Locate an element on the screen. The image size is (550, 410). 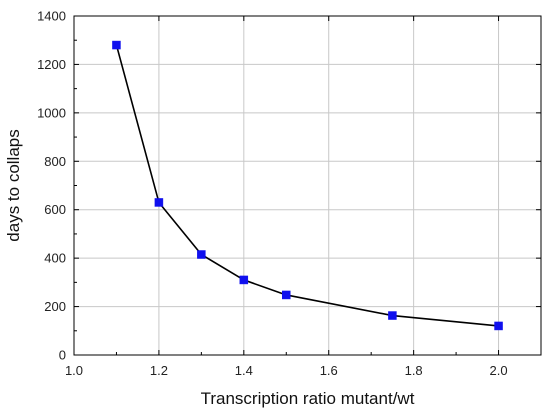
y-tick-label: 1000 is located at coordinates (51, 112).